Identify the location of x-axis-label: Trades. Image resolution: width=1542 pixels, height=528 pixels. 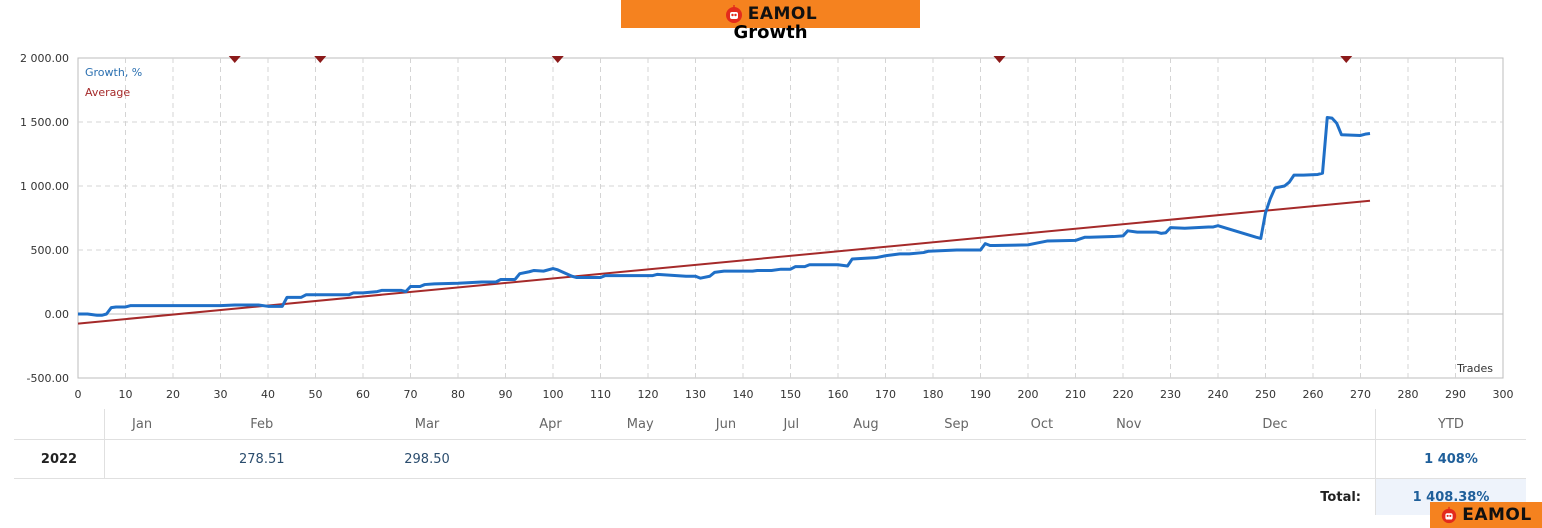
(1474, 368).